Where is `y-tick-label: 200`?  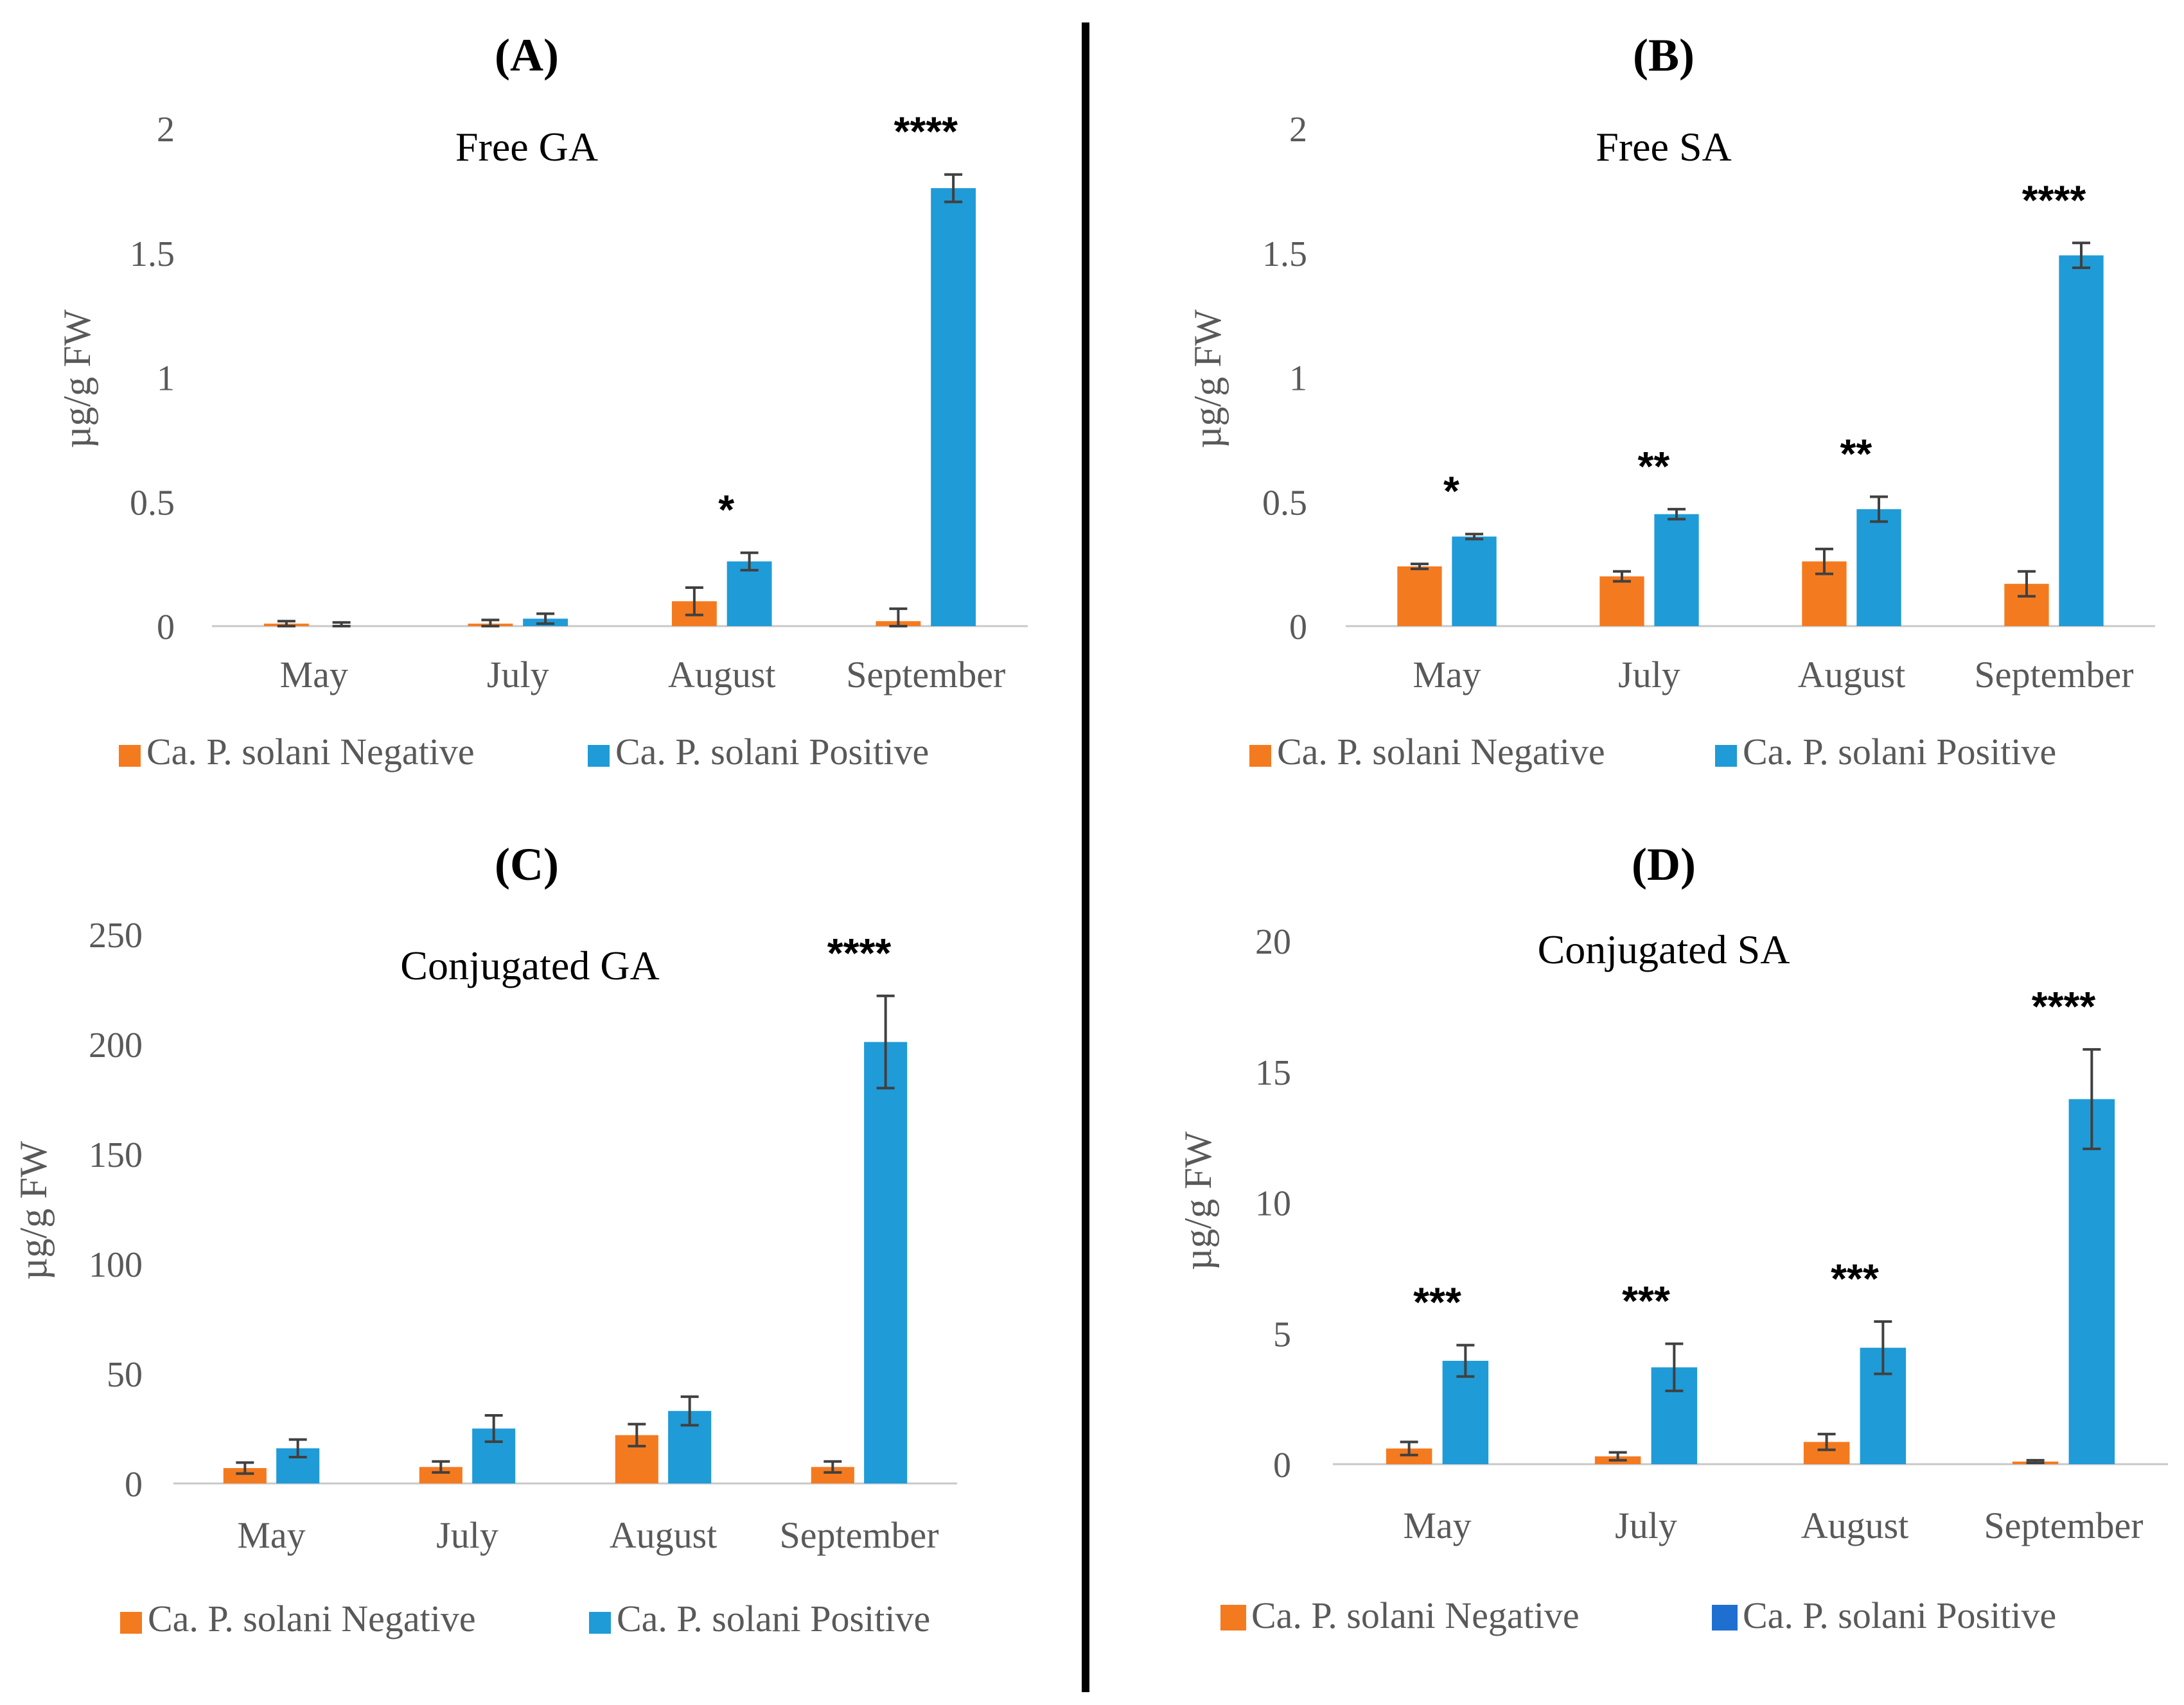
y-tick-label: 200 is located at coordinates (116, 1045).